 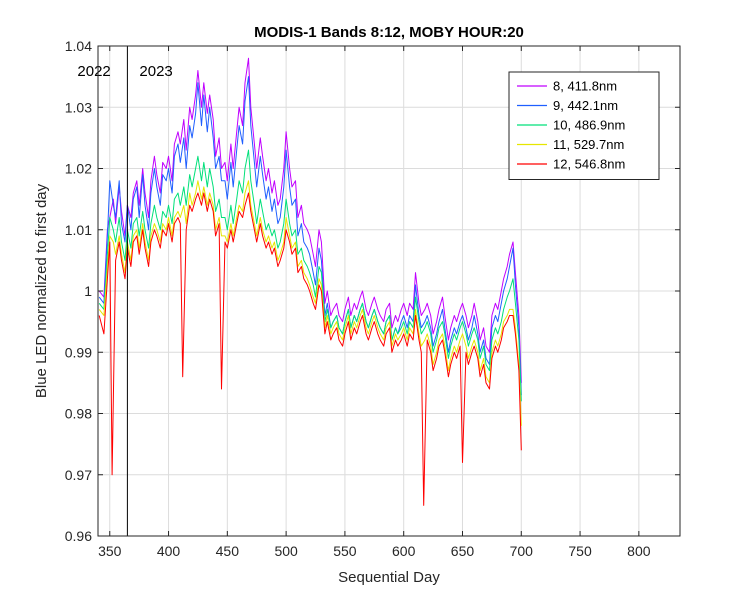 What do you see at coordinates (78, 169) in the screenshot?
I see `y-tick-label-6: 1.02` at bounding box center [78, 169].